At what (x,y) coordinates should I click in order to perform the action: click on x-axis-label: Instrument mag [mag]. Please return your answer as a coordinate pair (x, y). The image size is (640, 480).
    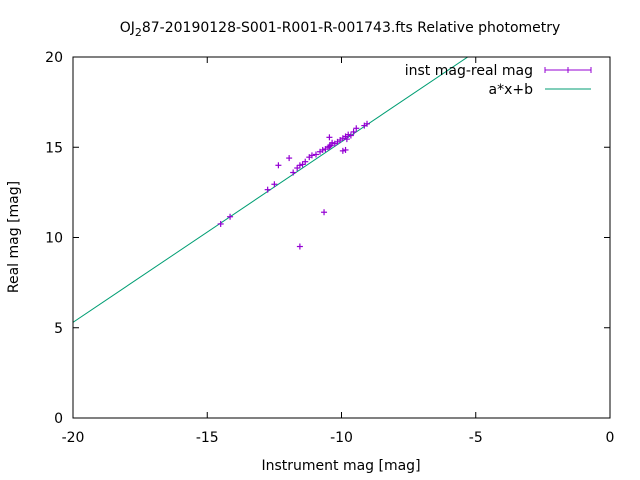
    Looking at the image, I should click on (340, 466).